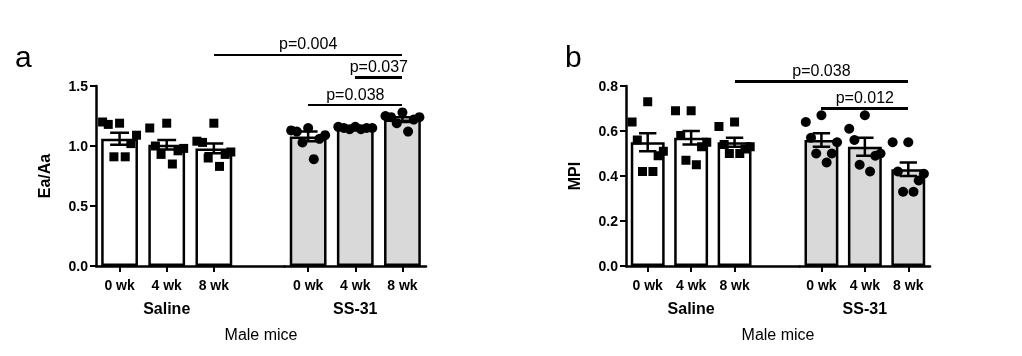 Image resolution: width=1022 pixels, height=356 pixels. I want to click on annotation: p=0.038, so click(355, 94).